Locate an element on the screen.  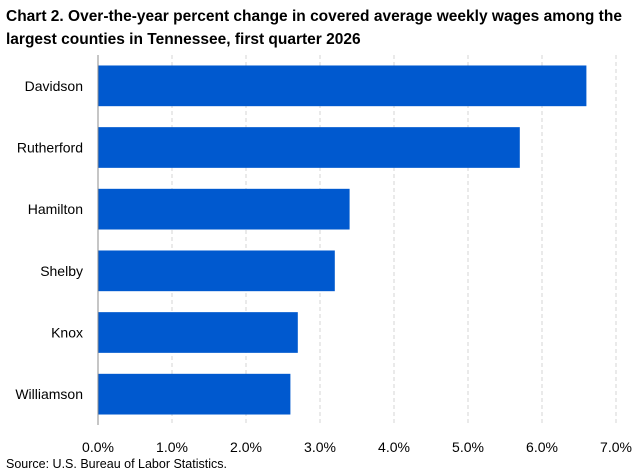
category-label-rutherford: Rutherford is located at coordinates (50, 148).